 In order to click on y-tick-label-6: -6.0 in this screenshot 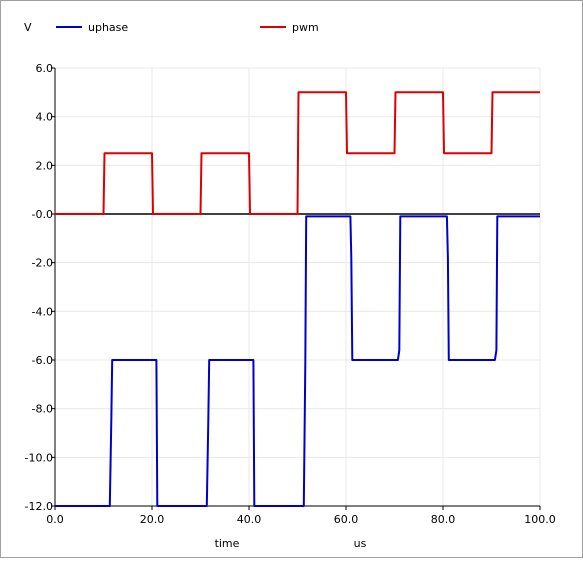, I will do `click(42, 360)`.